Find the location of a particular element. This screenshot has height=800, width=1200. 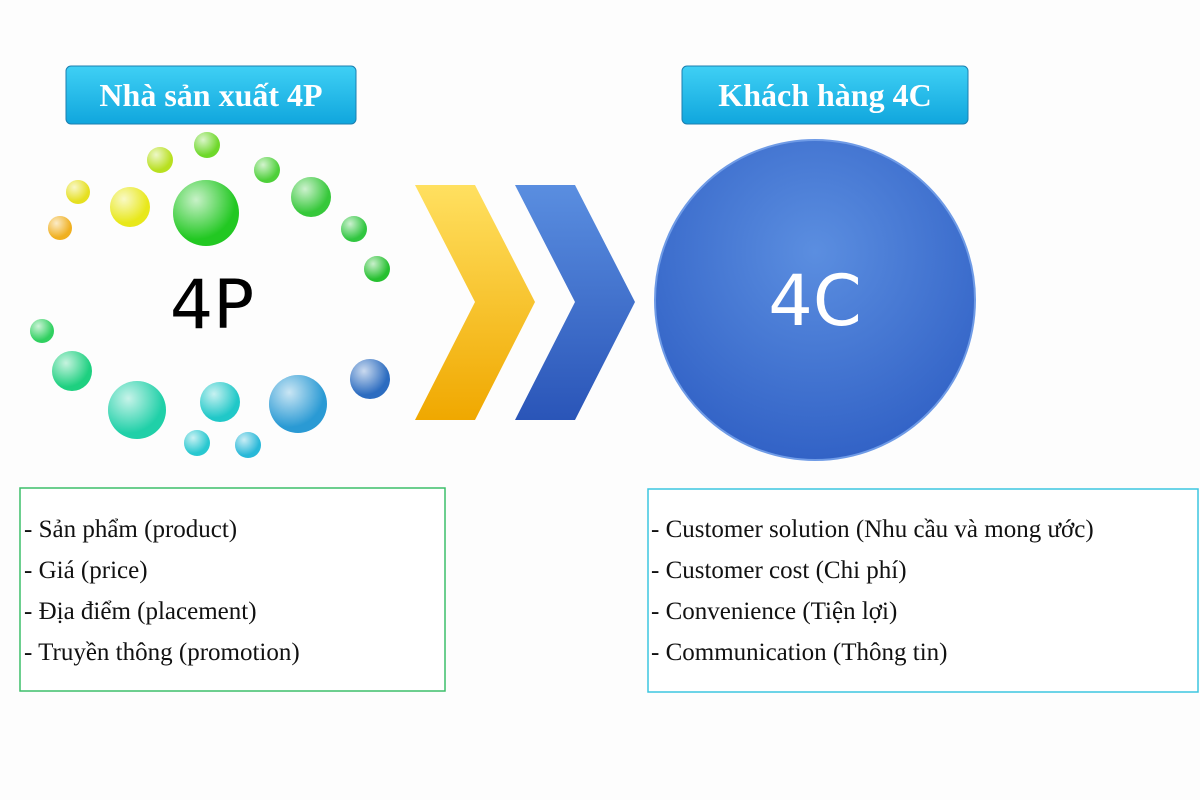

list-item: - Địa điểm (placement) is located at coordinates (140, 611).